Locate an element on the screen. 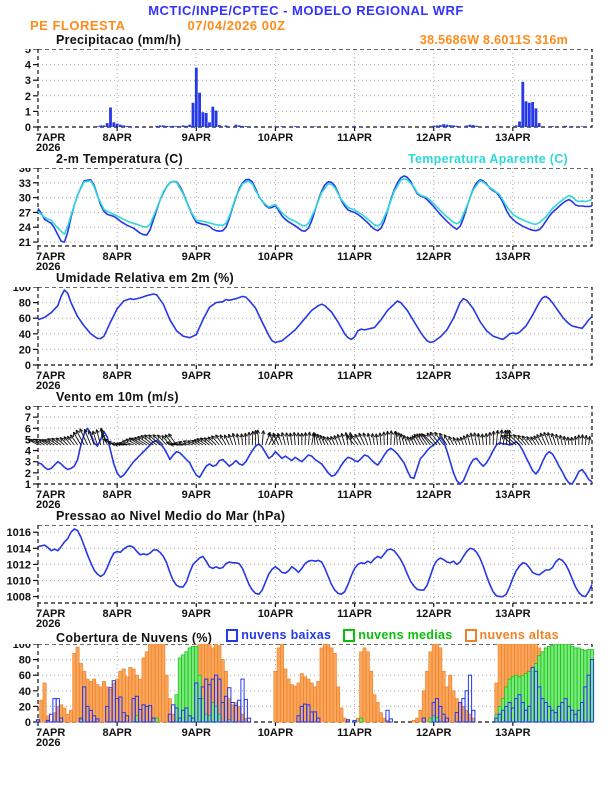 Image resolution: width=612 pixels, height=792 pixels. low-clouds-label: nuvens baixas is located at coordinates (286, 635).